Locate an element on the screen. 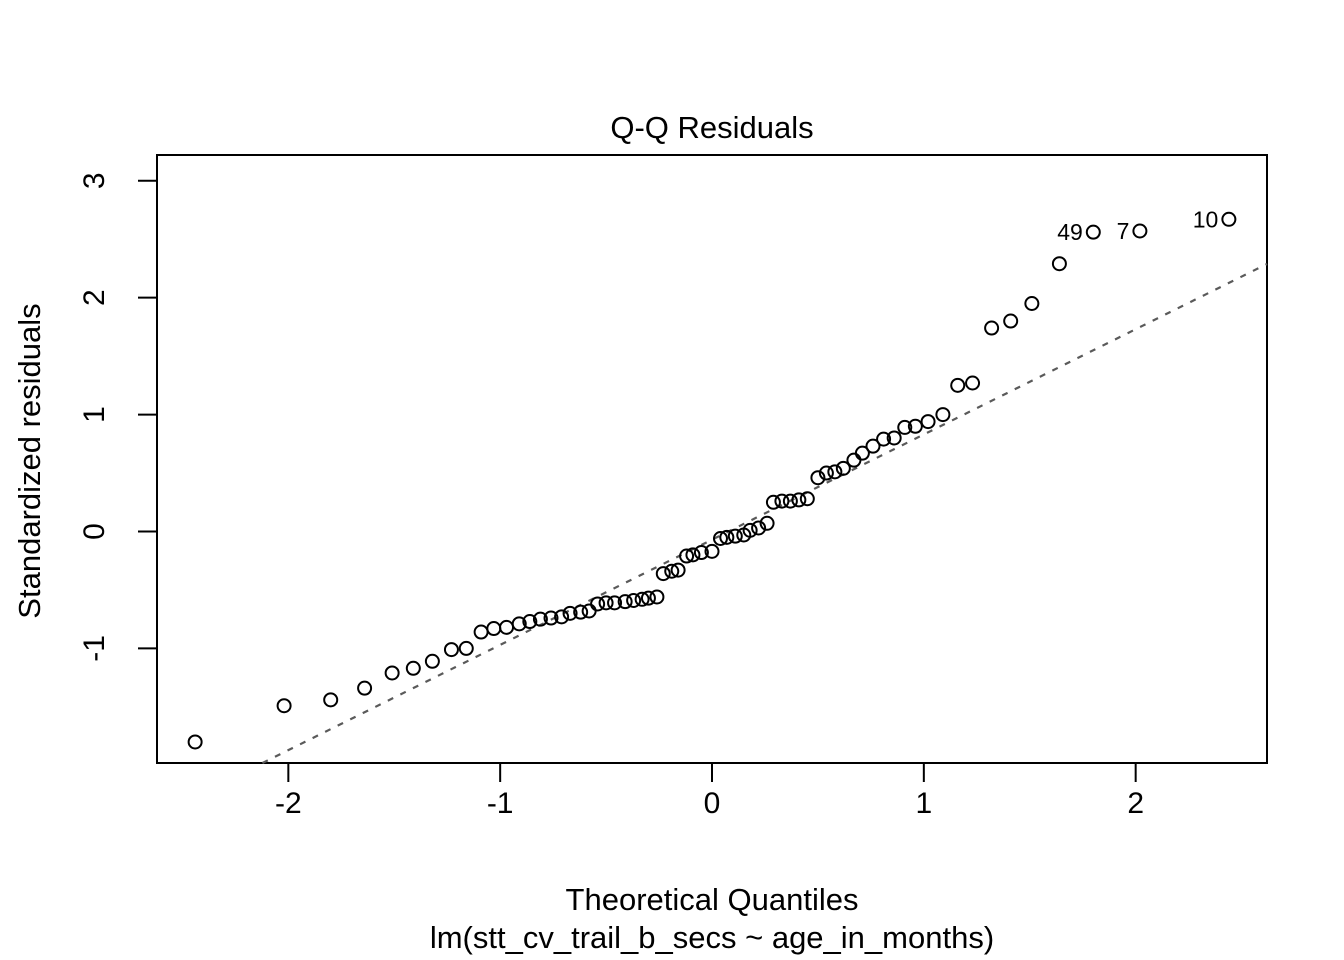 This screenshot has width=1344, height=960. x-axis-label: Theoretical Quantiles is located at coordinates (712, 899).